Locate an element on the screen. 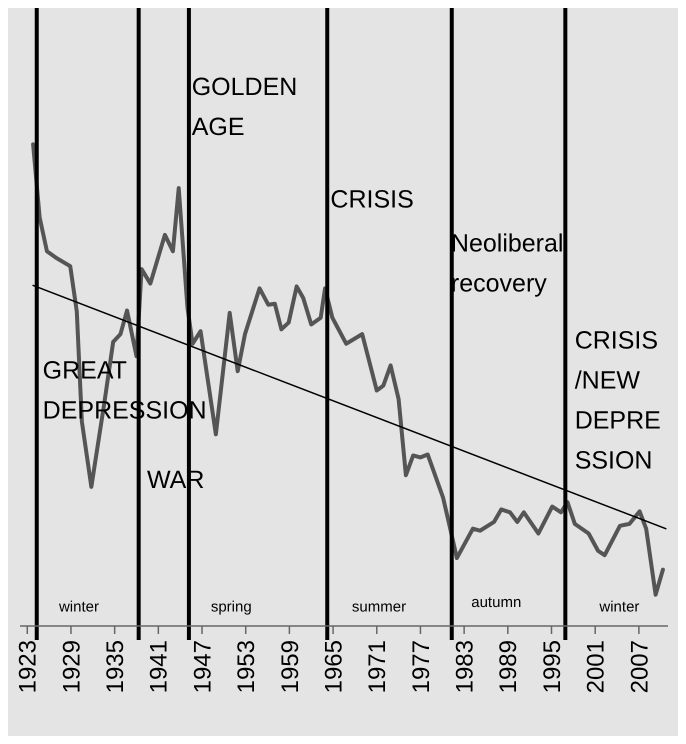  annotation: CRISIS is located at coordinates (372, 200).